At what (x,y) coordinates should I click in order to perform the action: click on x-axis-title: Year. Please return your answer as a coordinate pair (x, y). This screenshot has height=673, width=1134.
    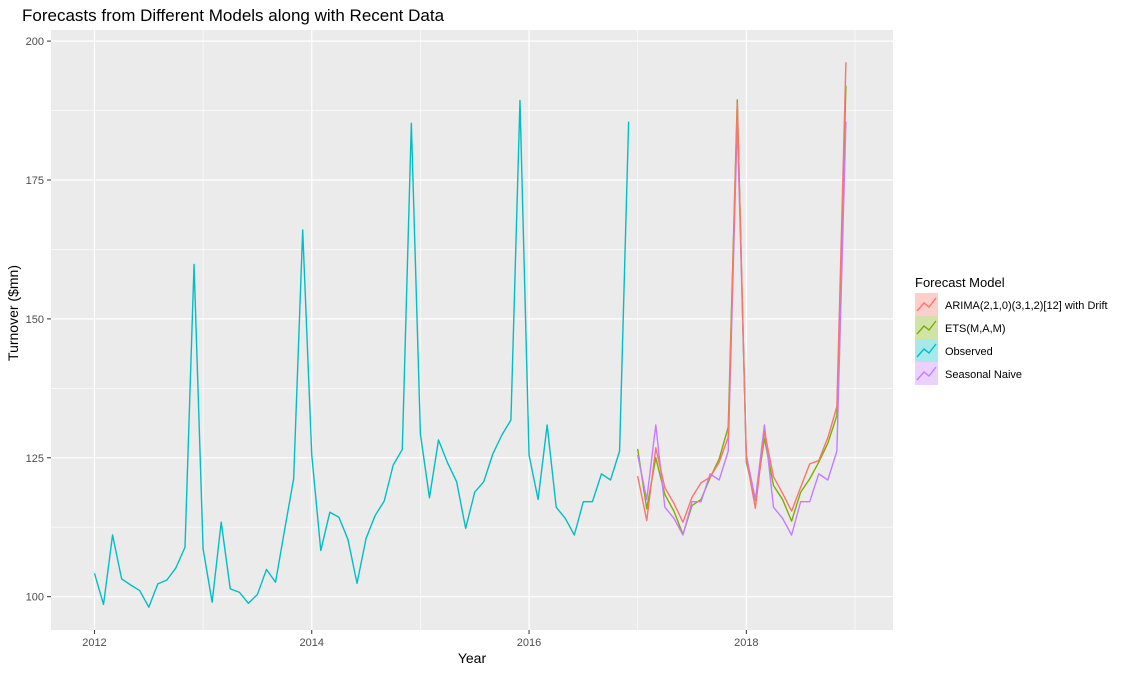
    Looking at the image, I should click on (472, 658).